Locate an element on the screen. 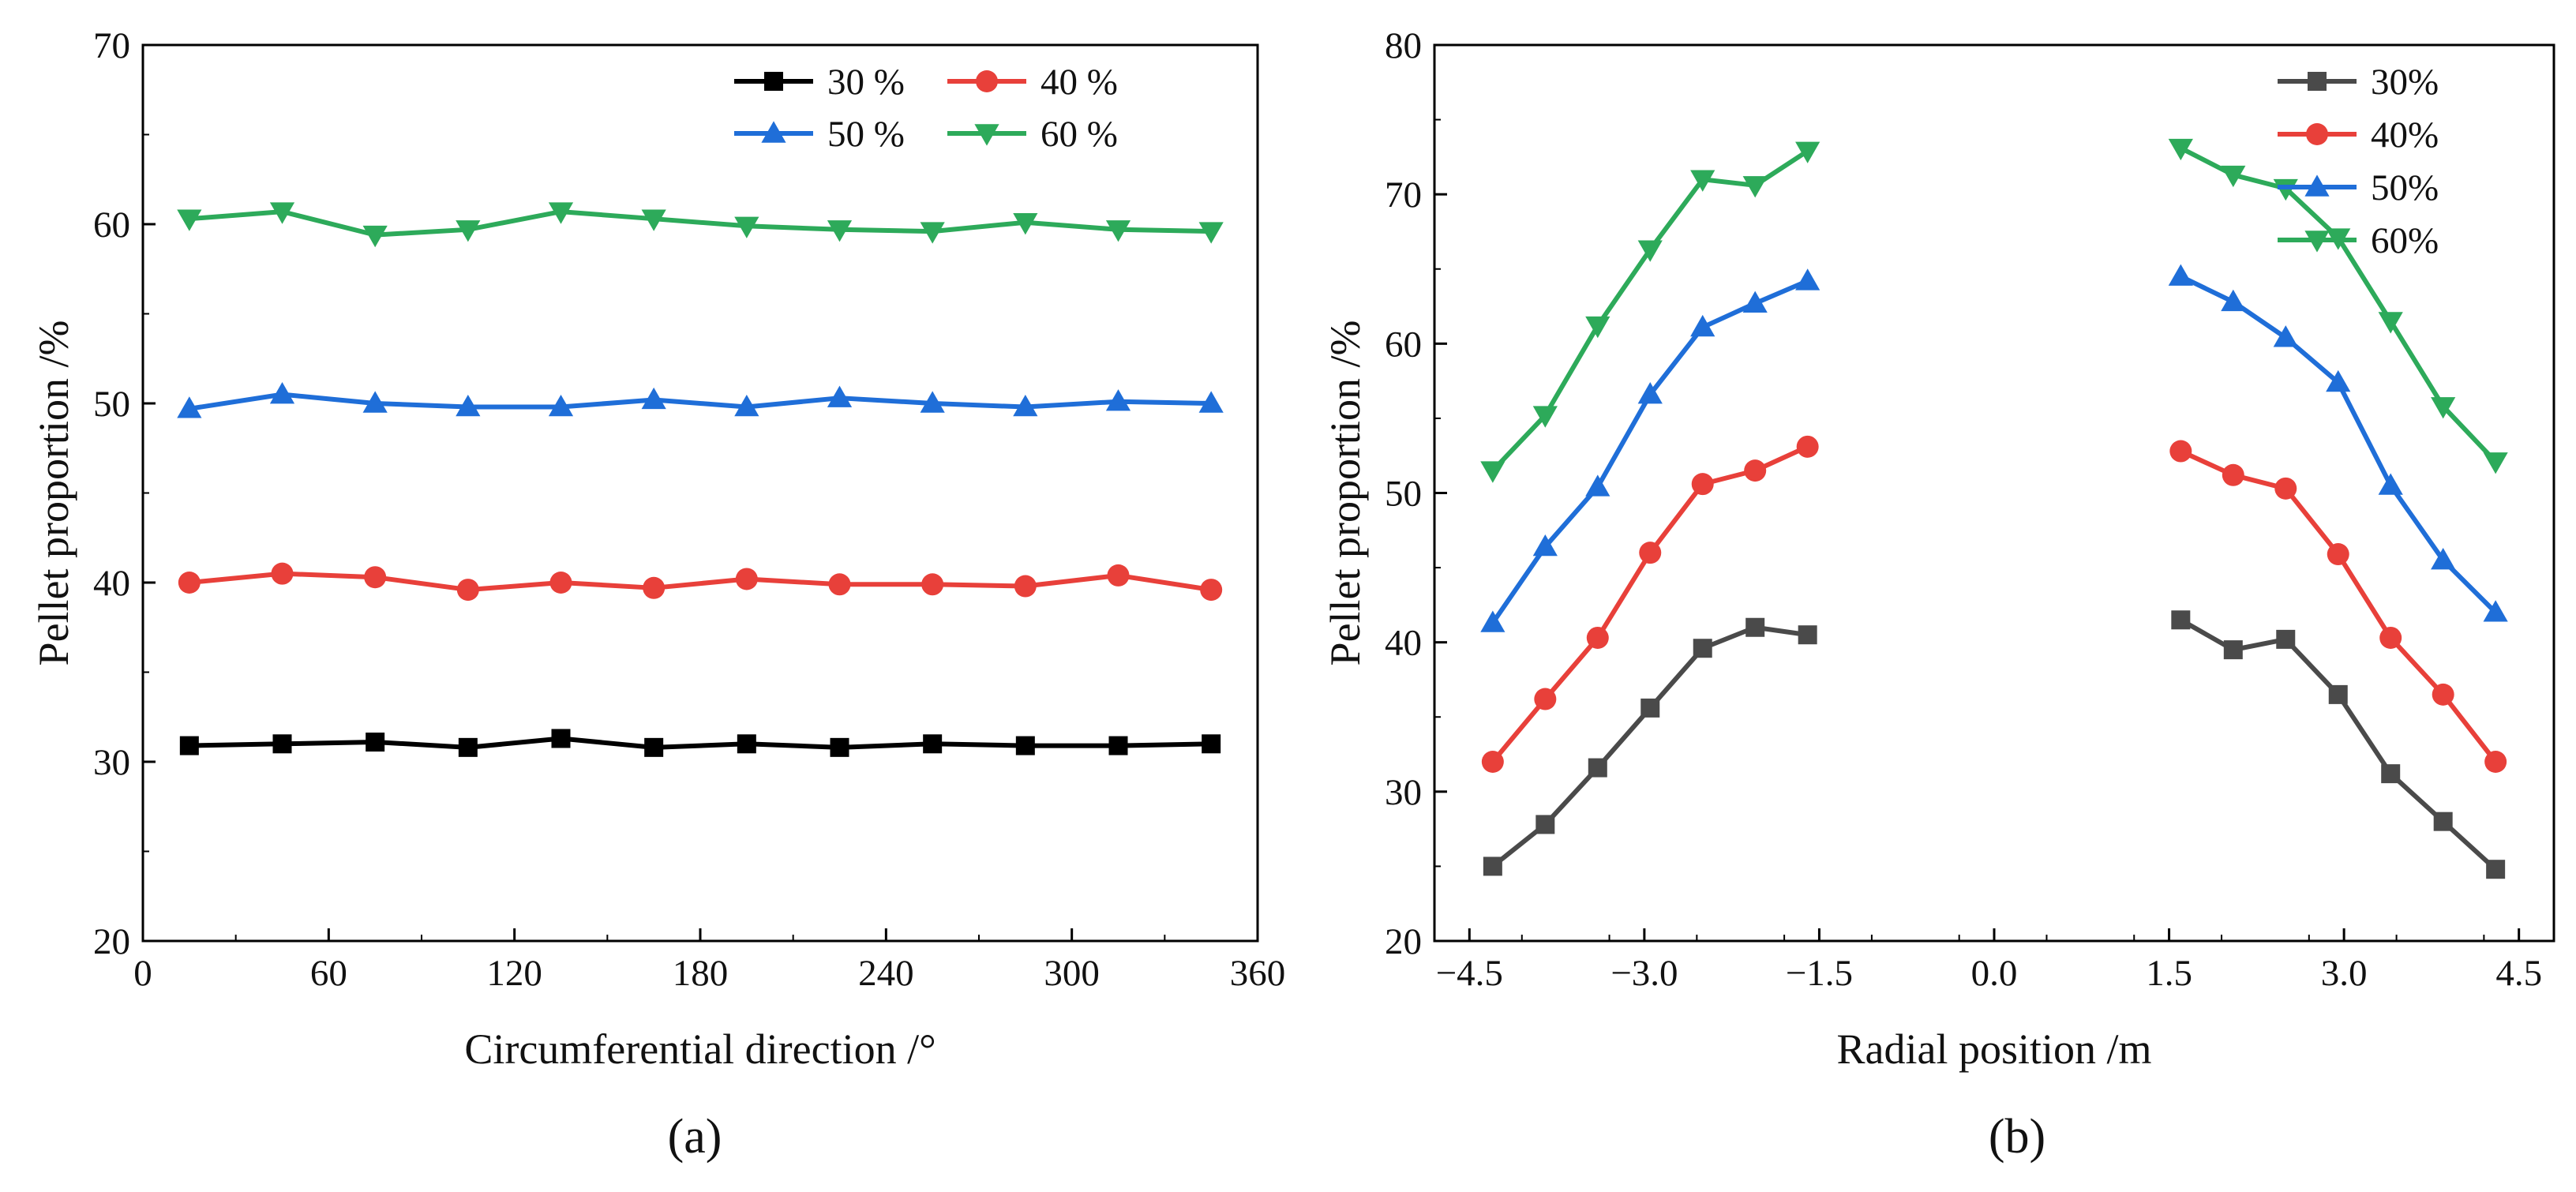 The height and width of the screenshot is (1192, 2576). legend-label: 50% is located at coordinates (2405, 187).